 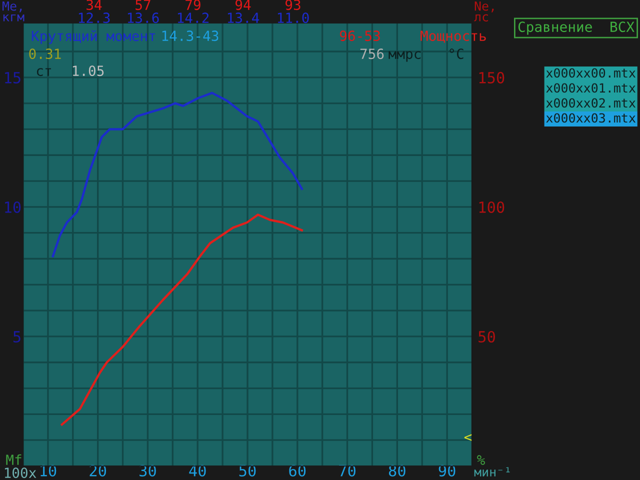 I want to click on text: 14.2, so click(x=193, y=17).